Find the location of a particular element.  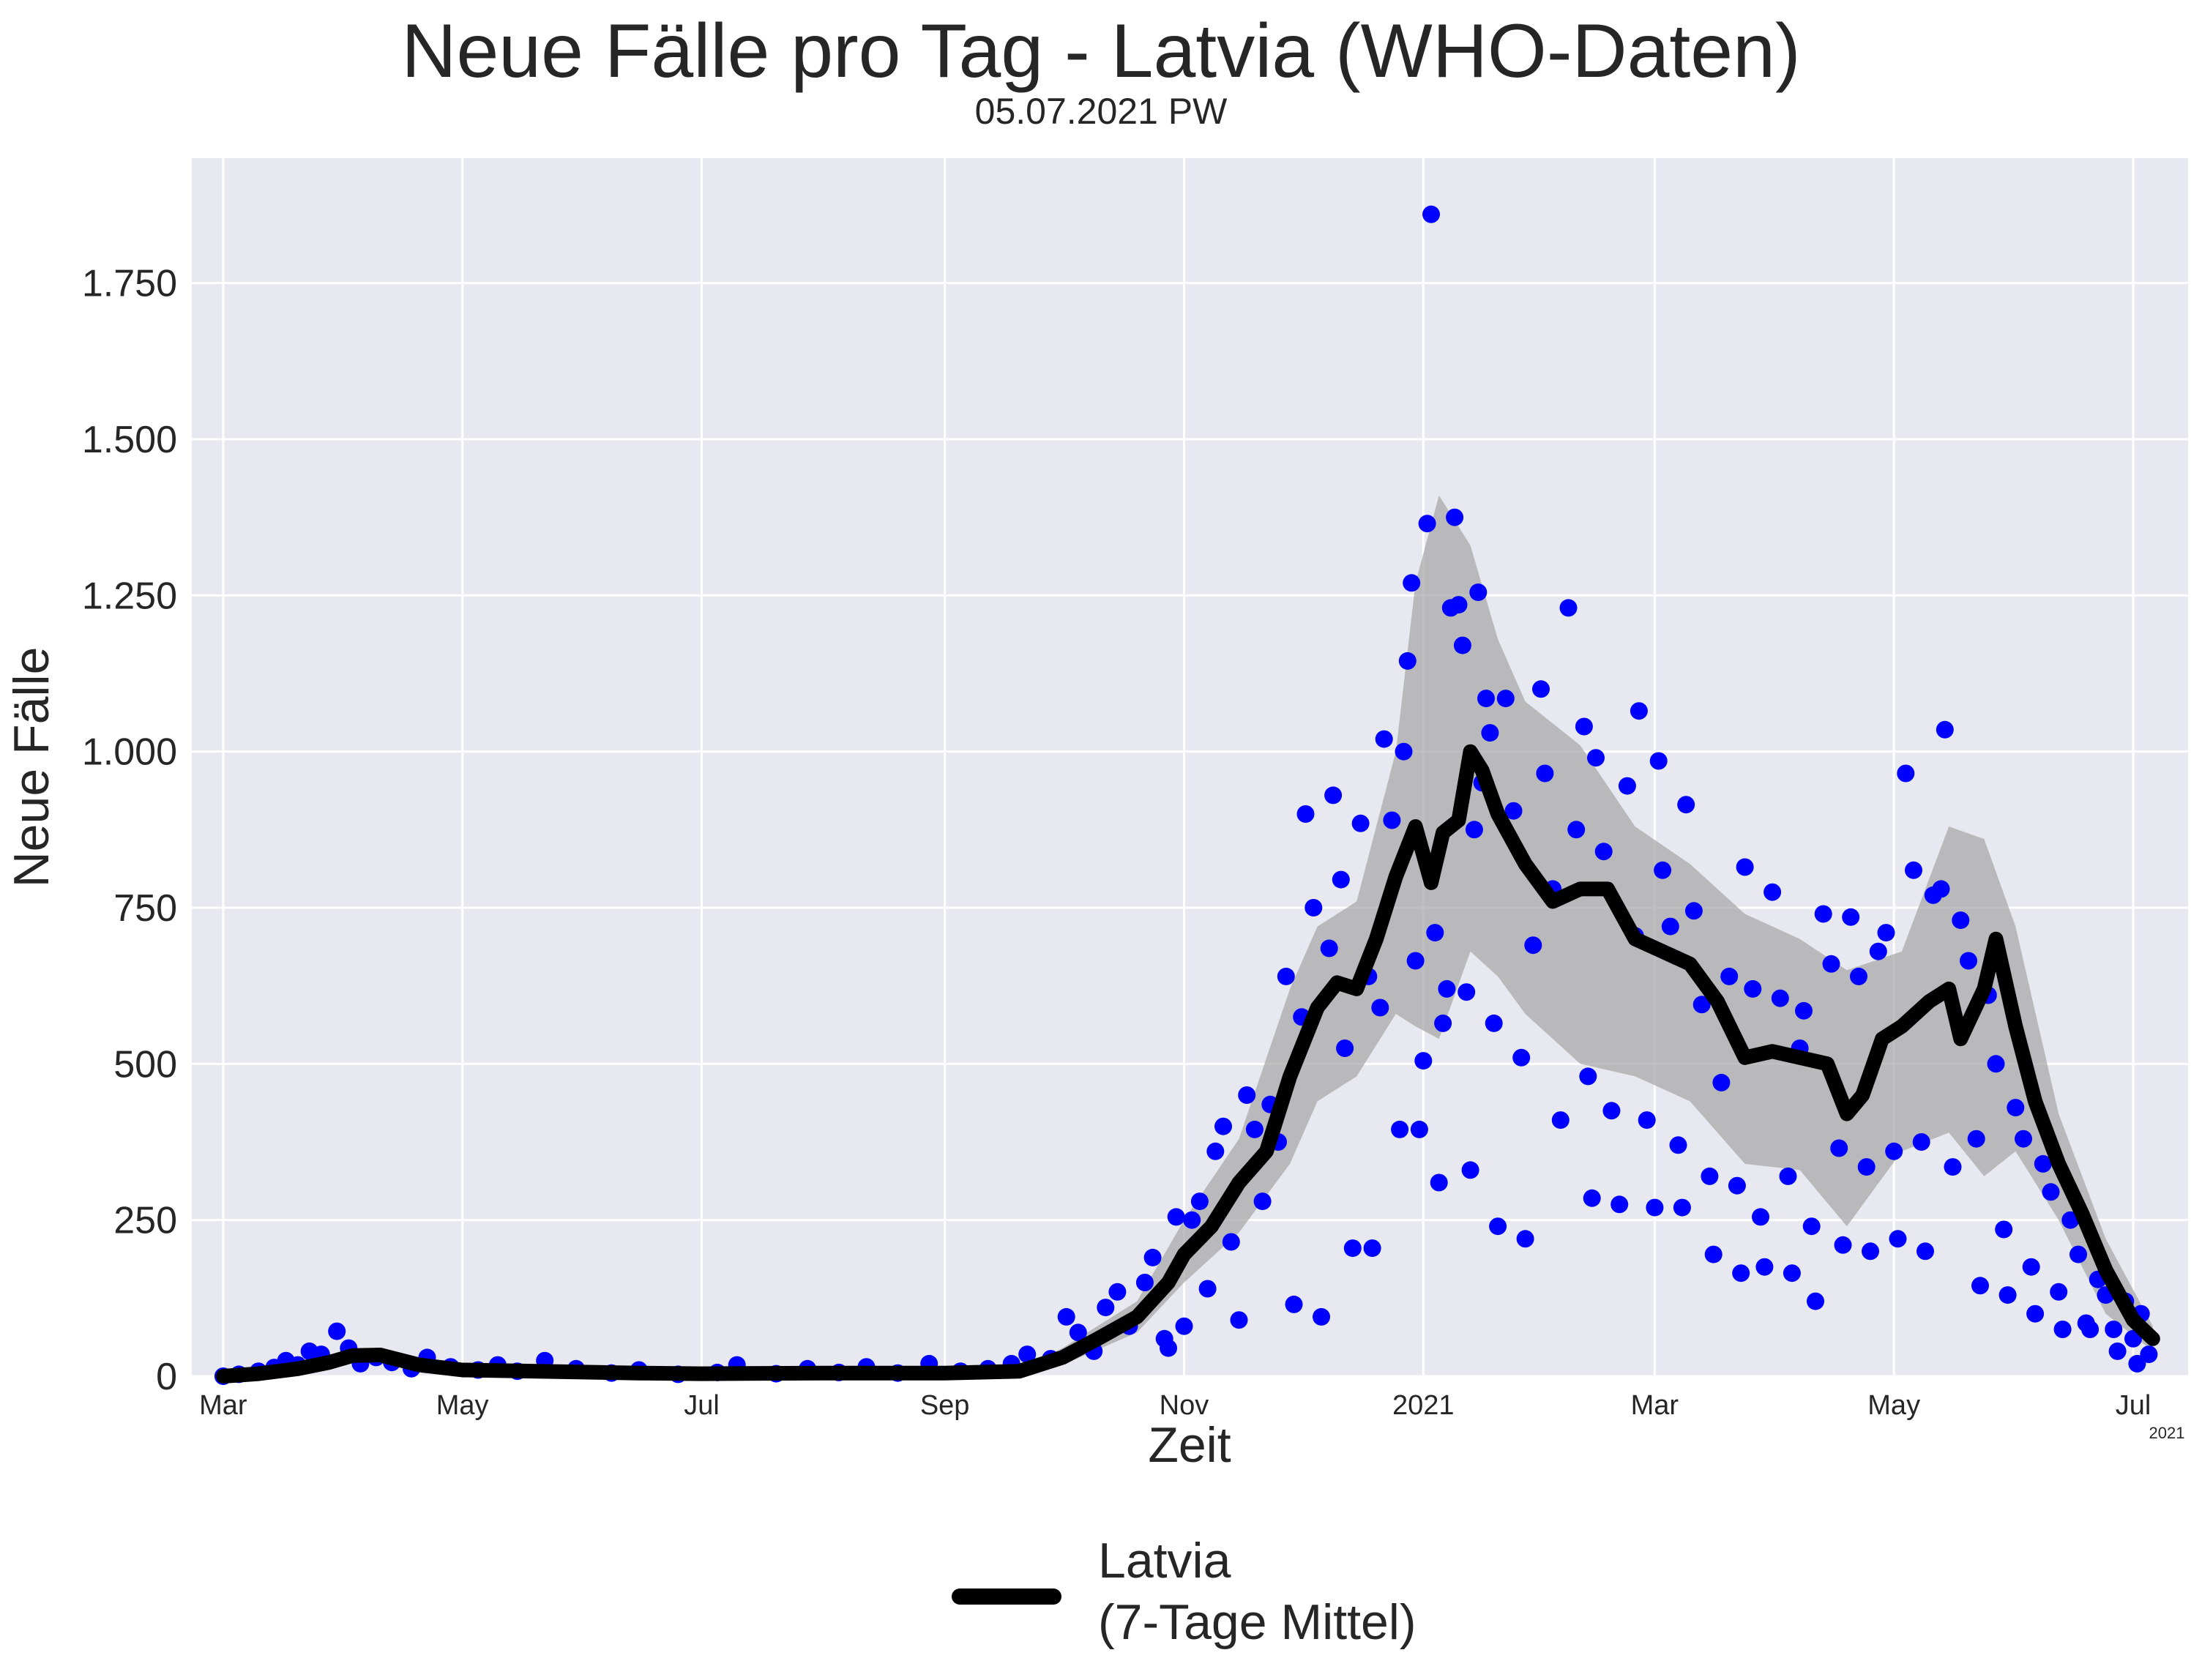

x-tick-labels: Mar May Jul Sep Nov 2021 Mar May Jul is located at coordinates (1175, 1405).